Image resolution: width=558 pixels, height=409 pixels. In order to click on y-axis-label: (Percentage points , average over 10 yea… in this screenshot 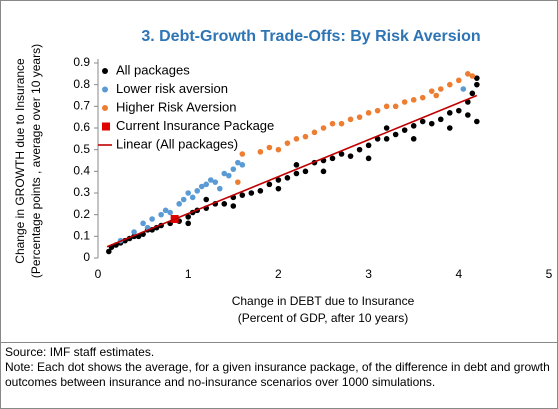, I will do `click(36, 161)`.